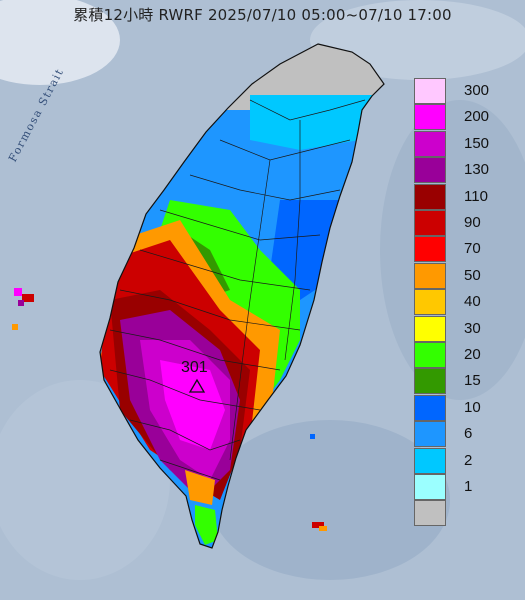 The width and height of the screenshot is (525, 600). Describe the element at coordinates (477, 143) in the screenshot. I see `legend-label: 150` at that location.